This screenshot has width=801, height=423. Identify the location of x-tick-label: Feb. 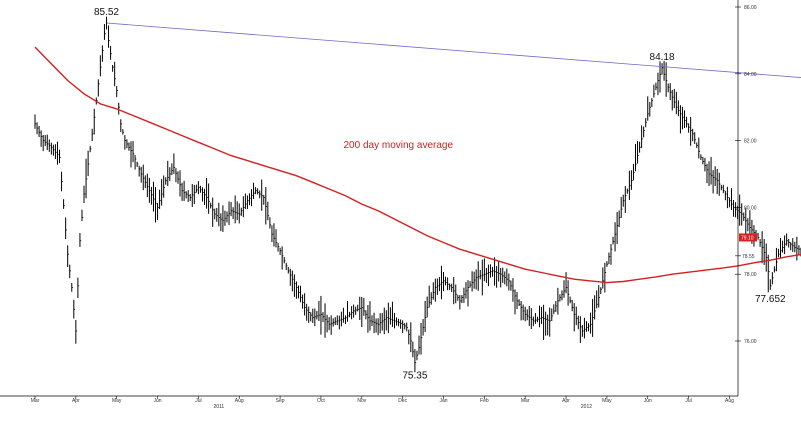
(484, 401).